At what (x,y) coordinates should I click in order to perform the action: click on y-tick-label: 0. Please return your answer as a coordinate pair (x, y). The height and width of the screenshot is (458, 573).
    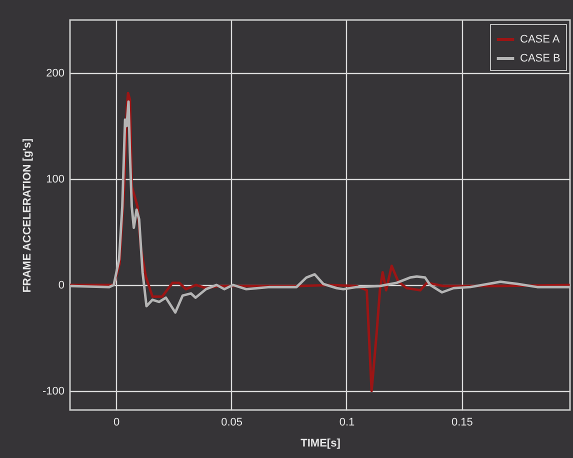
    Looking at the image, I should click on (61, 285).